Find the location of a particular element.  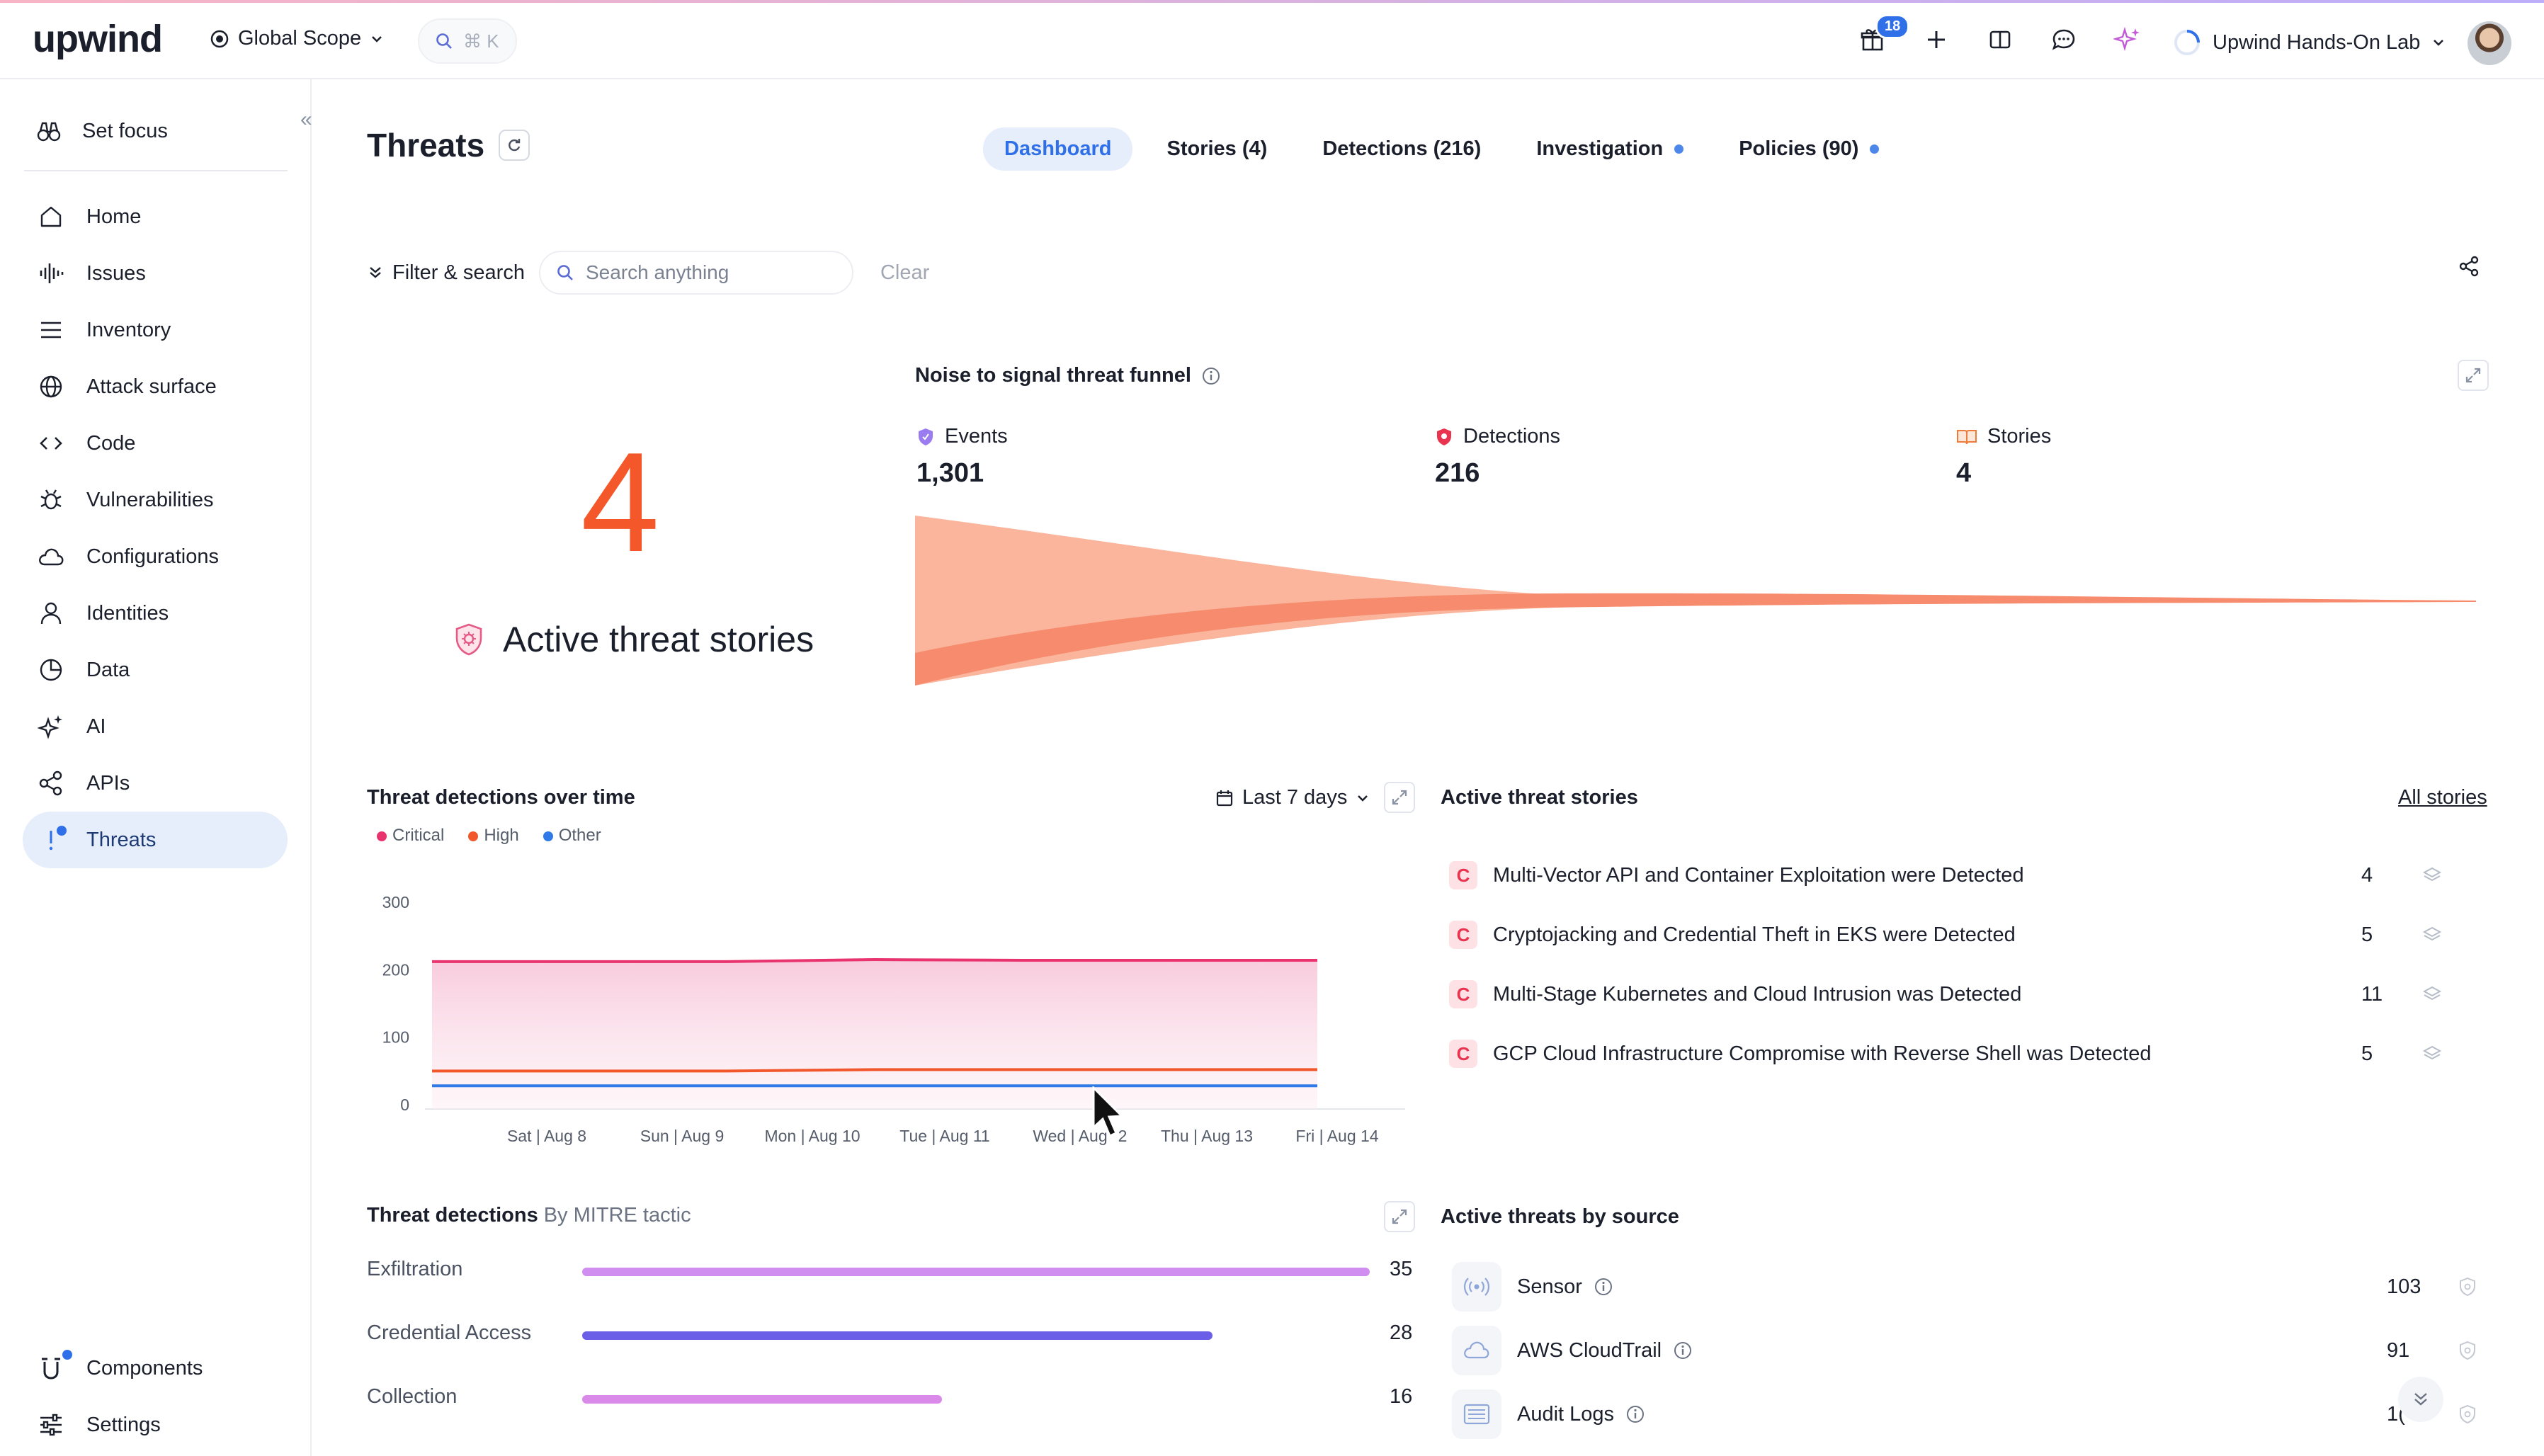

source-row-audit-logs: Audit Logs 1( is located at coordinates (1965, 1414).